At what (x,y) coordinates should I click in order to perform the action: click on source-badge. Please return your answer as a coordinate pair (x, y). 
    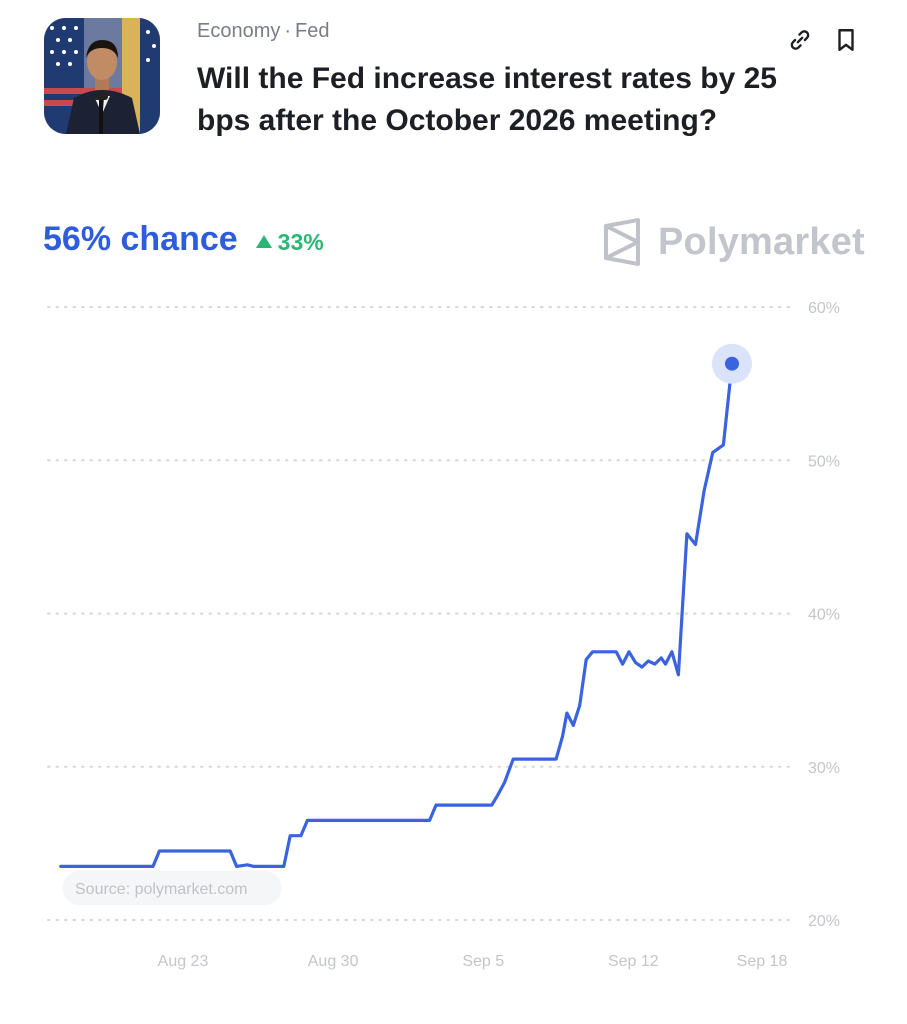
    Looking at the image, I should click on (172, 888).